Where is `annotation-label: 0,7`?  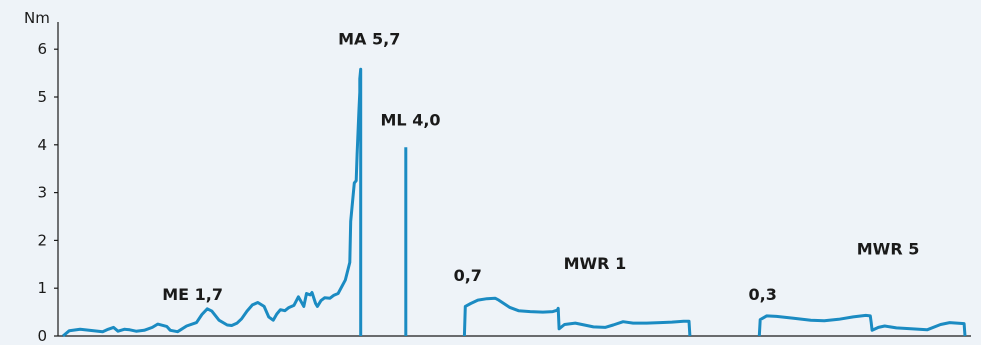 annotation-label: 0,7 is located at coordinates (468, 275).